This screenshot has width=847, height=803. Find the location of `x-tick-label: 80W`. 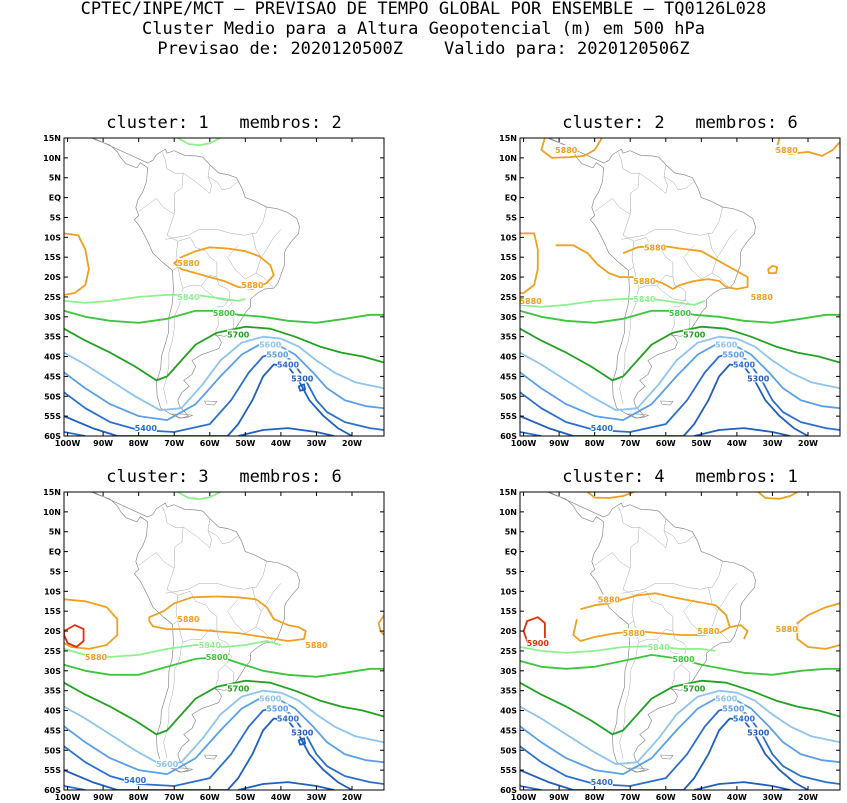

x-tick-label: 80W is located at coordinates (139, 797).